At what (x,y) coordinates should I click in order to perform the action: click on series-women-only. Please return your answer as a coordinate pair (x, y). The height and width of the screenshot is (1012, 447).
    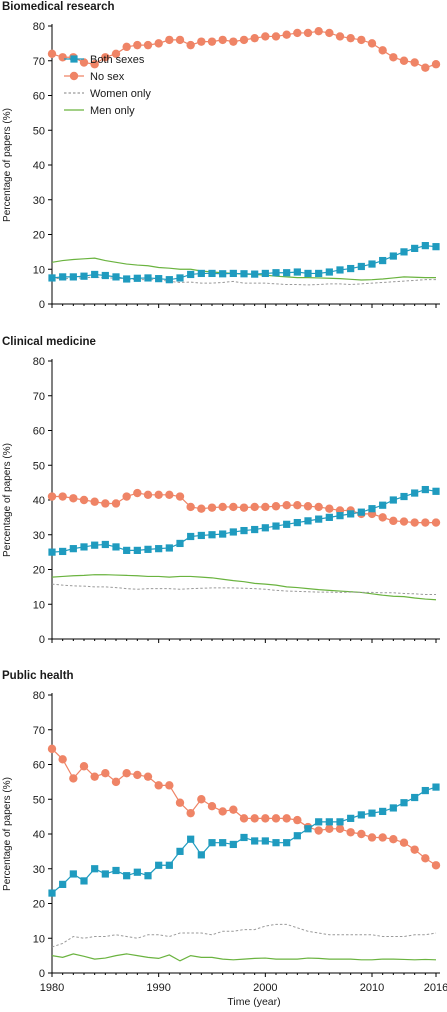
    Looking at the image, I should click on (244, 935).